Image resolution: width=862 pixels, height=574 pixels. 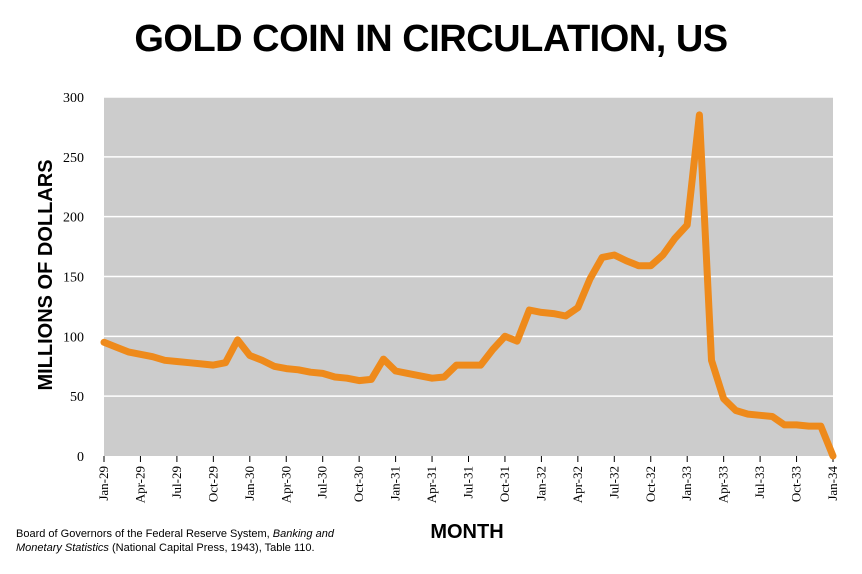 What do you see at coordinates (431, 39) in the screenshot?
I see `chart-title: GOLD COIN IN CIRCULATION, US` at bounding box center [431, 39].